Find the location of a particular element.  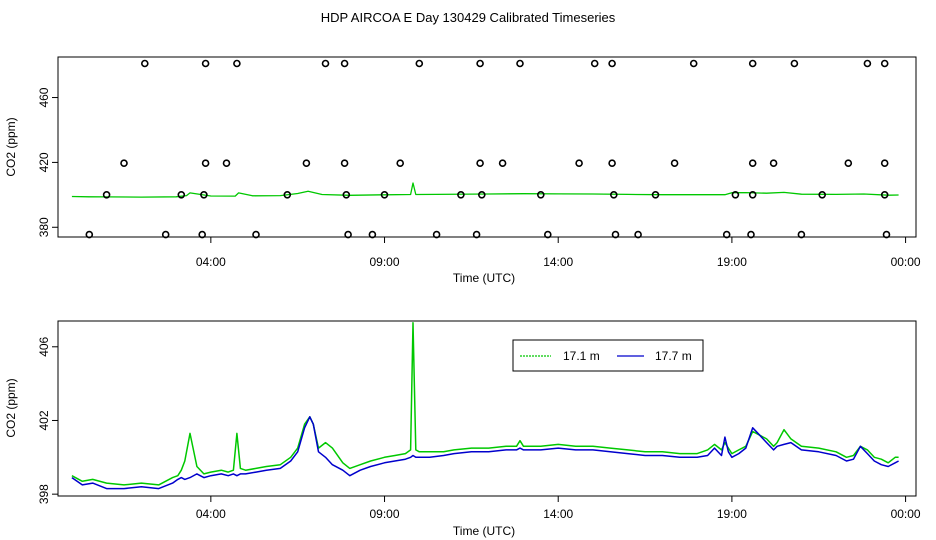

bottom-y-tick-label: 406 is located at coordinates (44, 346).